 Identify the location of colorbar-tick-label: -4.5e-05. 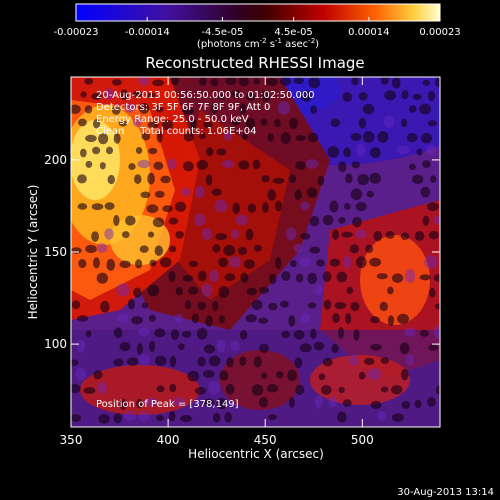
(222, 32).